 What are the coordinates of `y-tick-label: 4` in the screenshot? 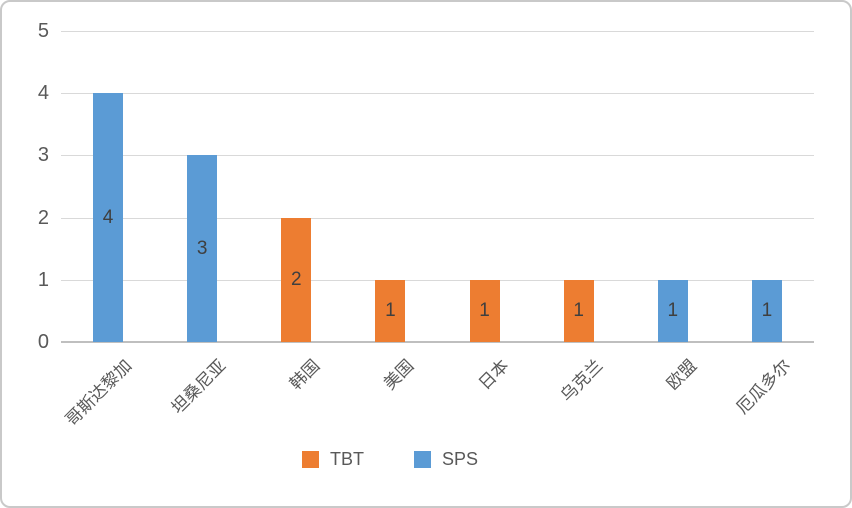 It's located at (43, 93).